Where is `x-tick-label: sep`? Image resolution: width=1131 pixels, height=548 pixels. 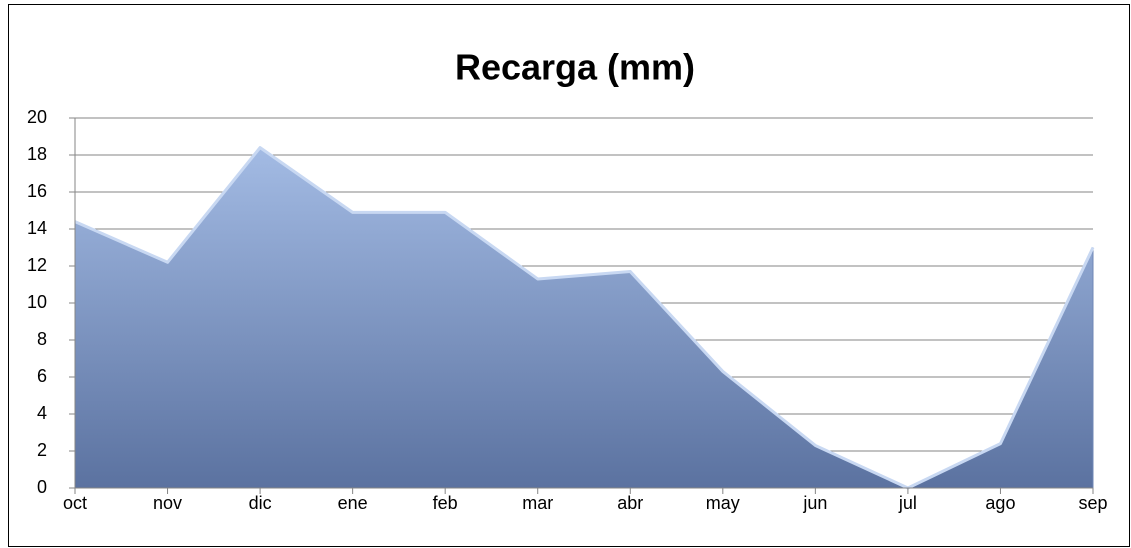 x-tick-label: sep is located at coordinates (1092, 503).